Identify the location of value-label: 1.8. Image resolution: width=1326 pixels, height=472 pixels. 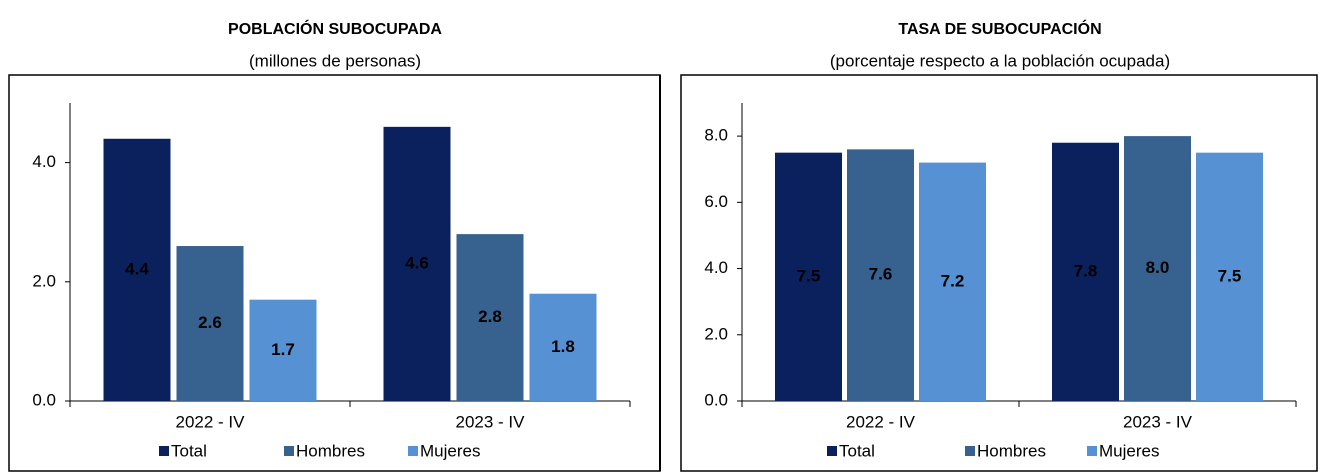
(563, 346).